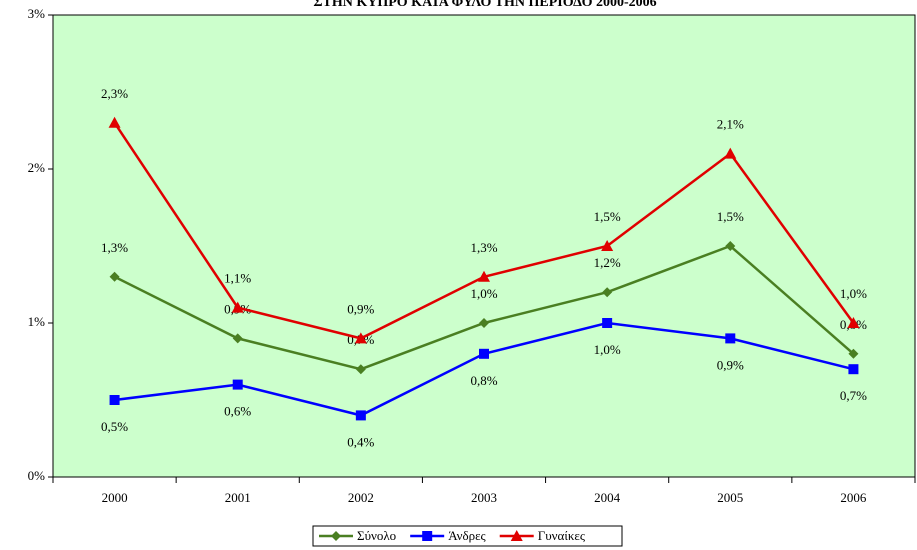 This screenshot has width=917, height=550. Describe the element at coordinates (853, 395) in the screenshot. I see `data-label: 0,7%` at that location.